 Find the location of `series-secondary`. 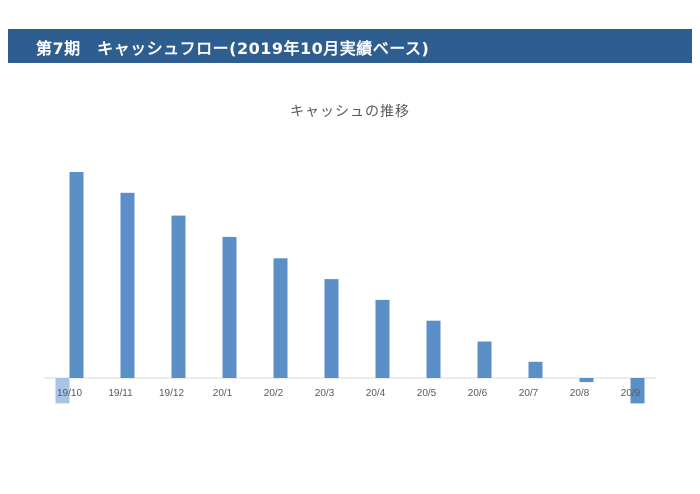

series-secondary is located at coordinates (62, 391).